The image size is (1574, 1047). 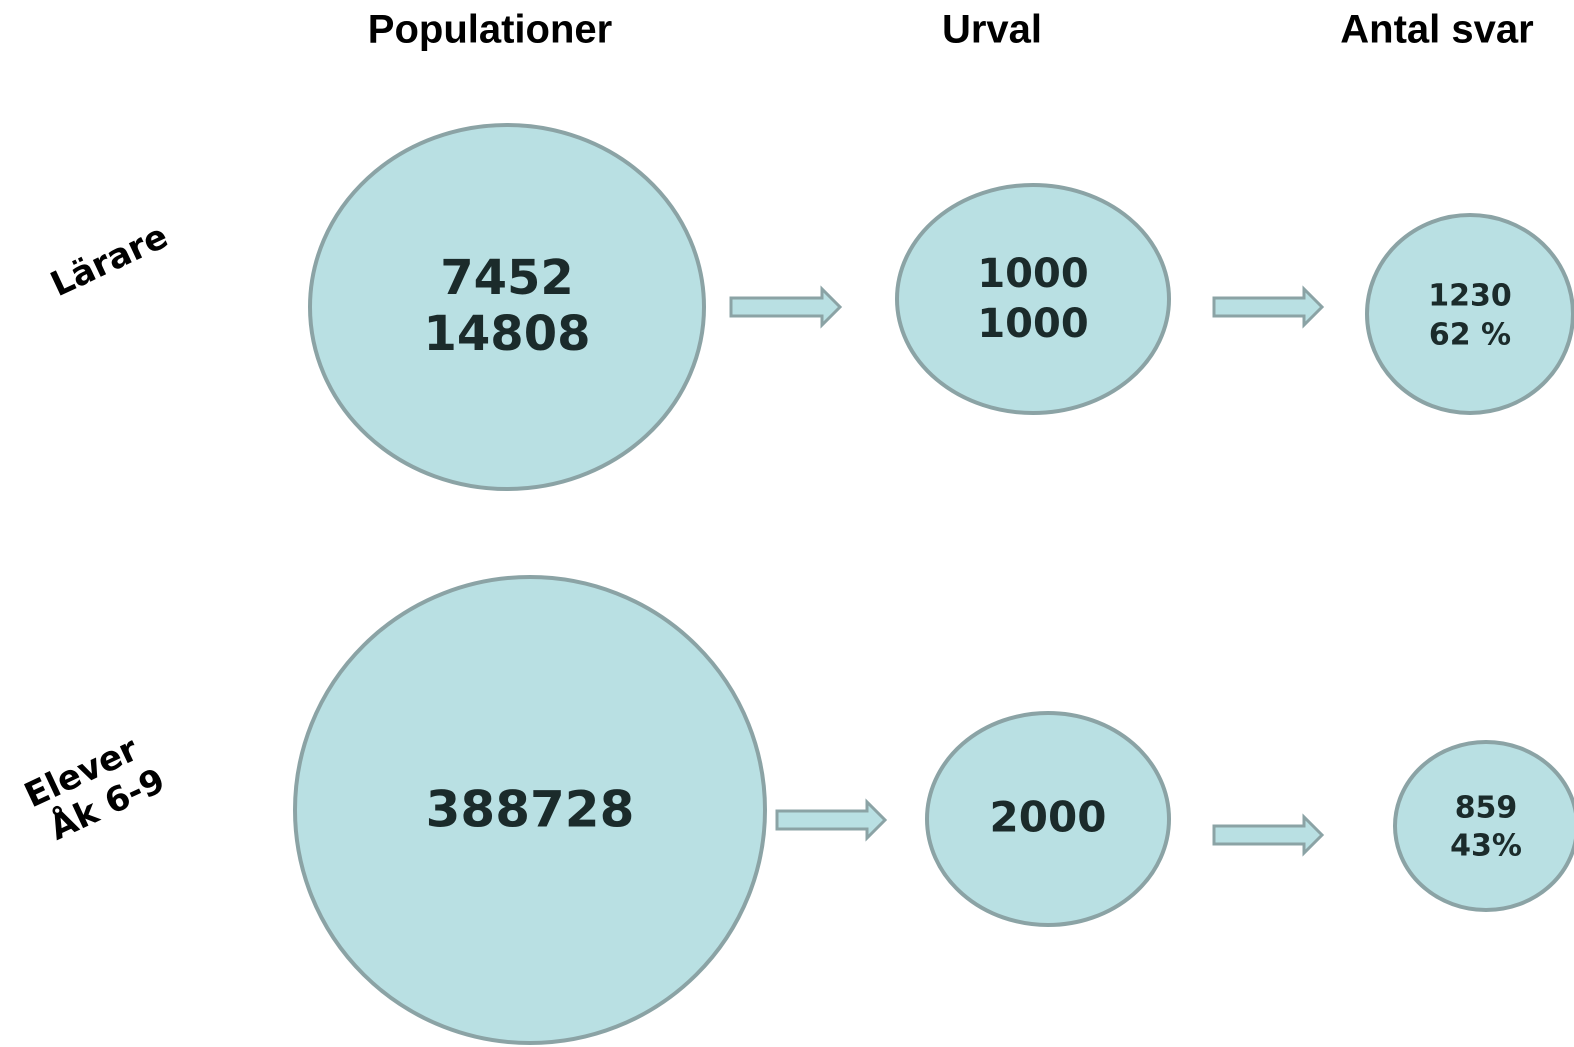 I want to click on column-header: Populationer, so click(x=490, y=30).